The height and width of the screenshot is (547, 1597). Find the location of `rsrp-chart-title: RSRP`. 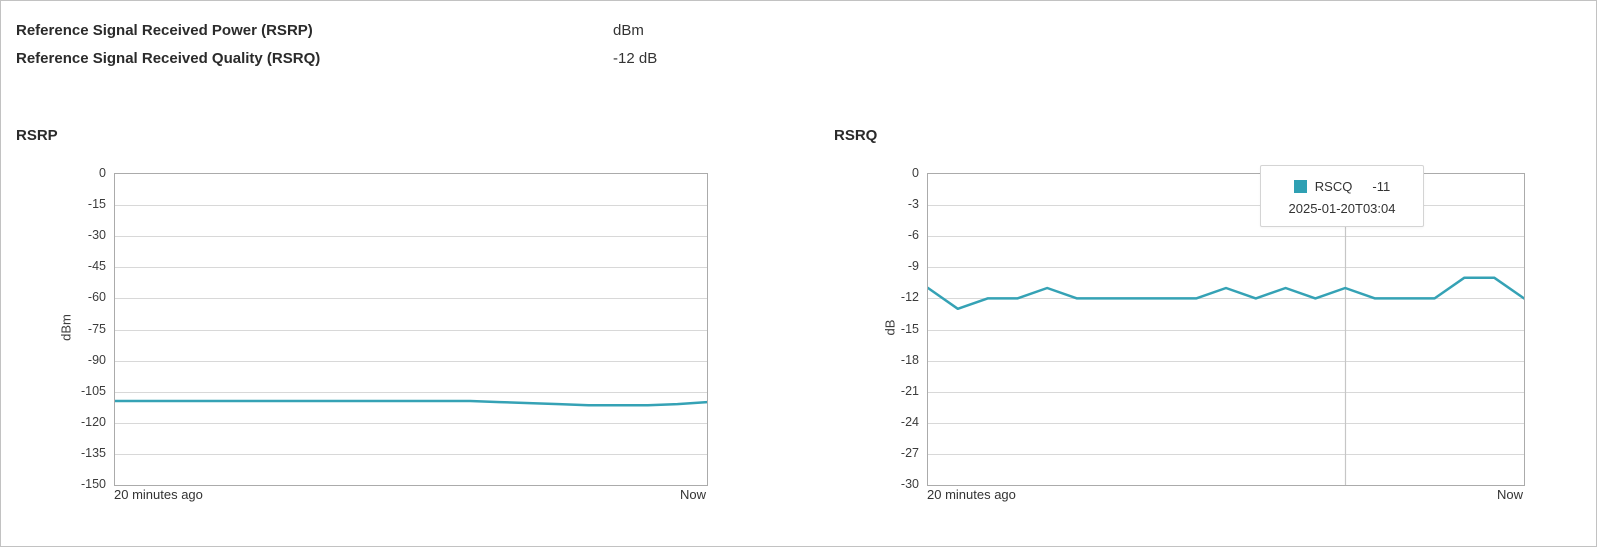

rsrp-chart-title: RSRP is located at coordinates (37, 135).